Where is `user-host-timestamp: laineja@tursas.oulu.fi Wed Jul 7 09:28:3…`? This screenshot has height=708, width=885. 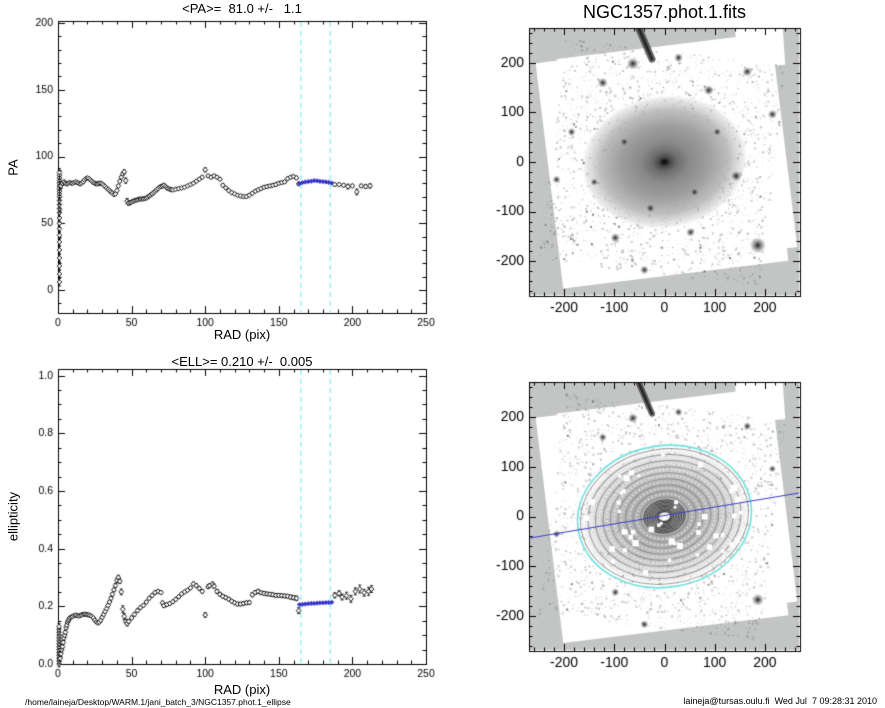
user-host-timestamp: laineja@tursas.oulu.fi Wed Jul 7 09:28:3… is located at coordinates (780, 701).